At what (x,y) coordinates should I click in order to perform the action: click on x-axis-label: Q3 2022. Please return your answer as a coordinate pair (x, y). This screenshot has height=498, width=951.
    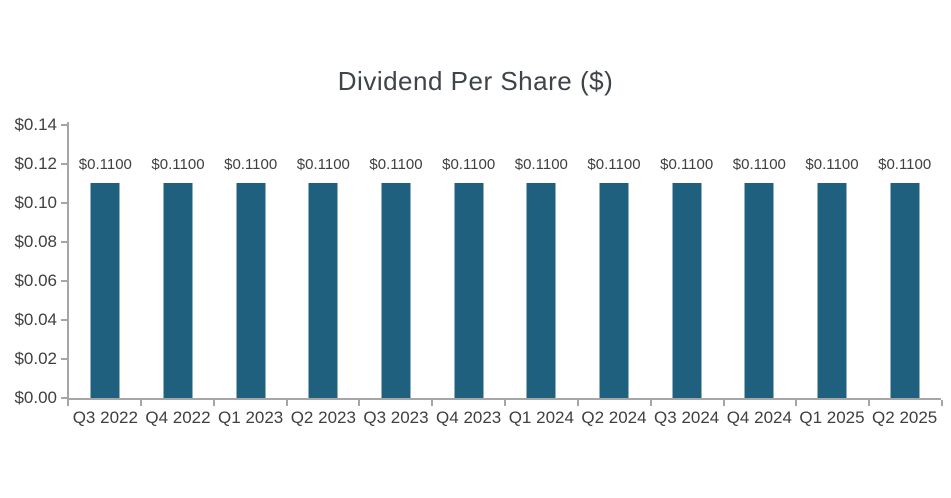
    Looking at the image, I should click on (105, 417).